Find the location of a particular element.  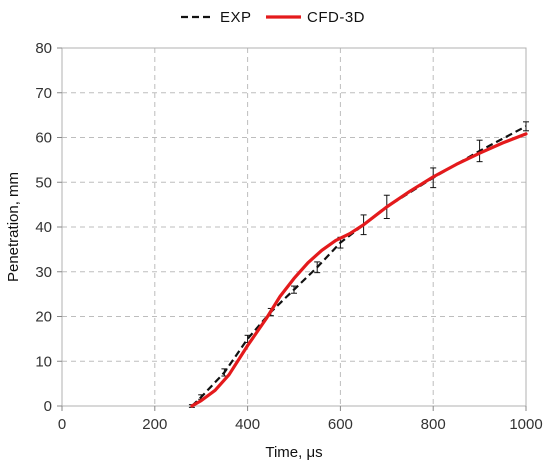

legend-label-cfd-3d: CFD-3D is located at coordinates (336, 17).